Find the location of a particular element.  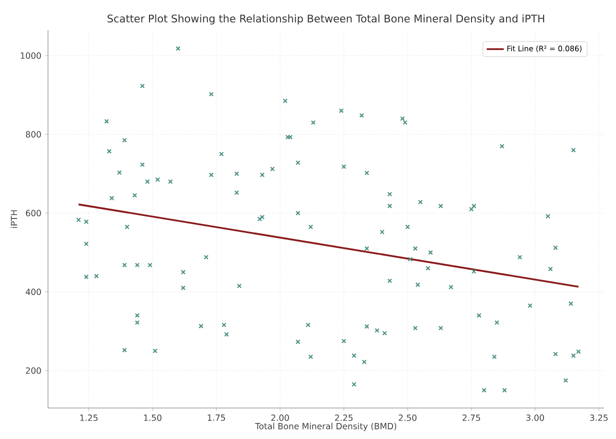

y-tick-label: 600 is located at coordinates (33, 213).